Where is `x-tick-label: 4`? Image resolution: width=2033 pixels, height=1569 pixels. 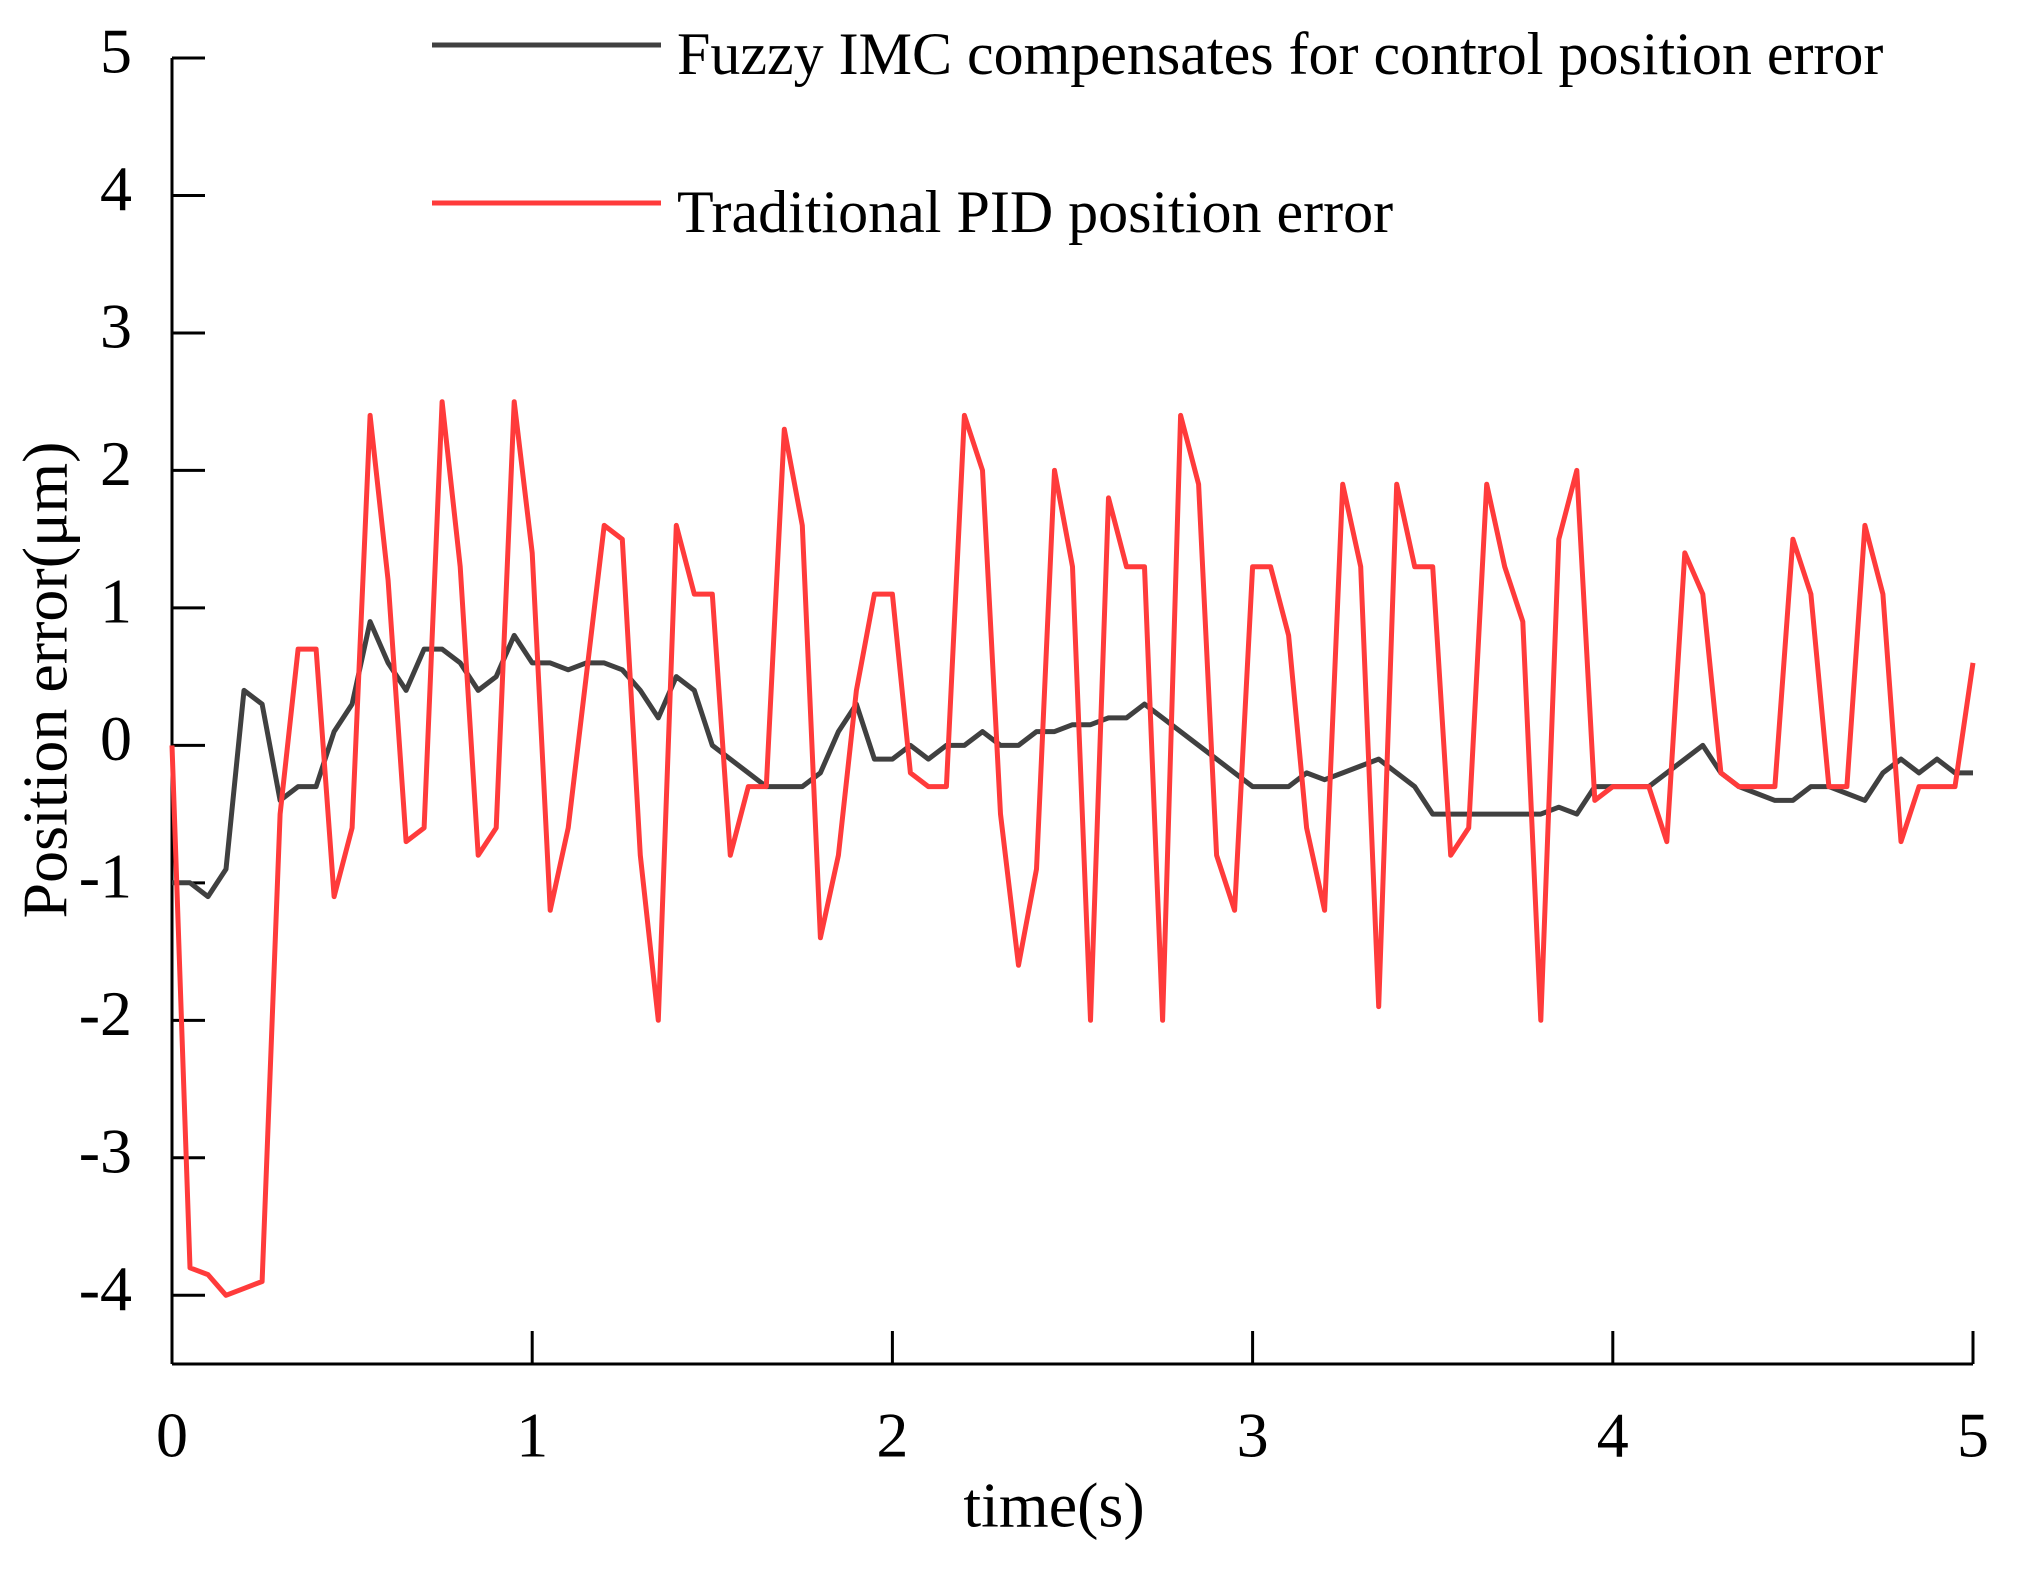
x-tick-label: 4 is located at coordinates (1613, 1435).